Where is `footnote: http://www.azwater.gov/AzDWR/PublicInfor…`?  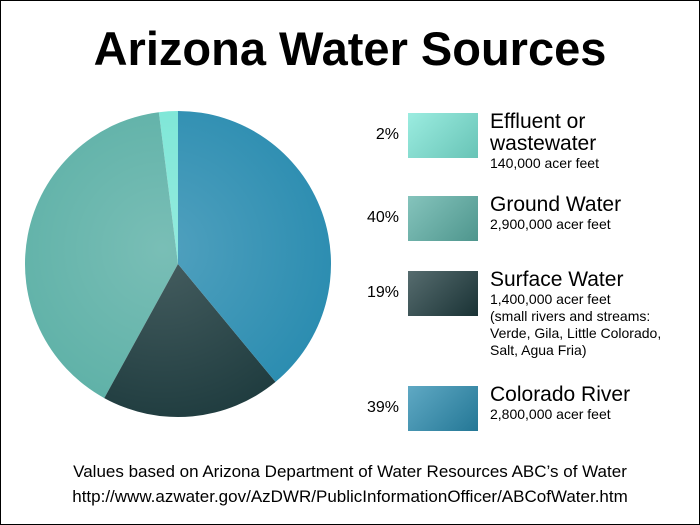
footnote: http://www.azwater.gov/AzDWR/PublicInfor… is located at coordinates (350, 496).